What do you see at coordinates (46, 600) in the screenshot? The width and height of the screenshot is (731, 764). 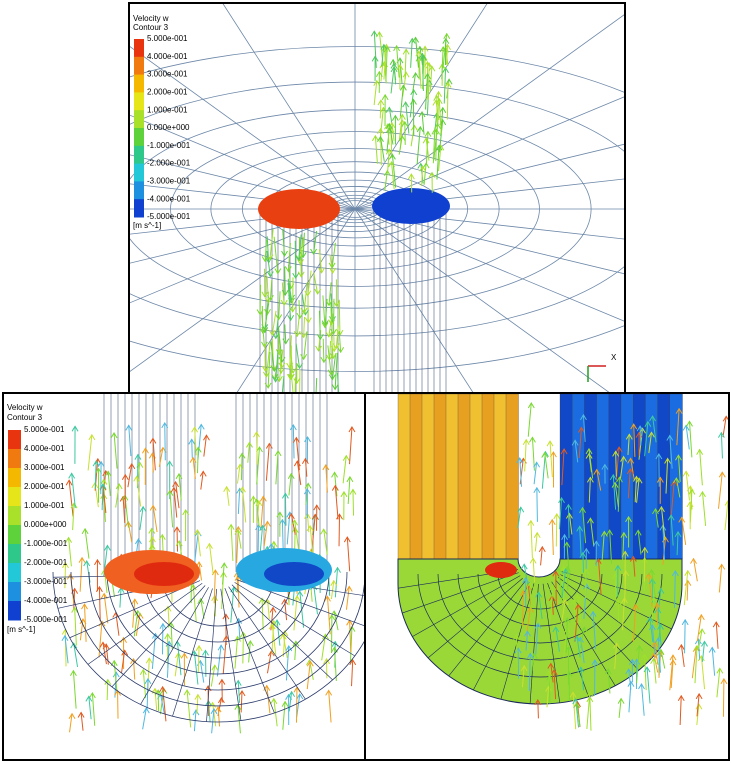 I see `colorbar-label: -4.000e-001` at bounding box center [46, 600].